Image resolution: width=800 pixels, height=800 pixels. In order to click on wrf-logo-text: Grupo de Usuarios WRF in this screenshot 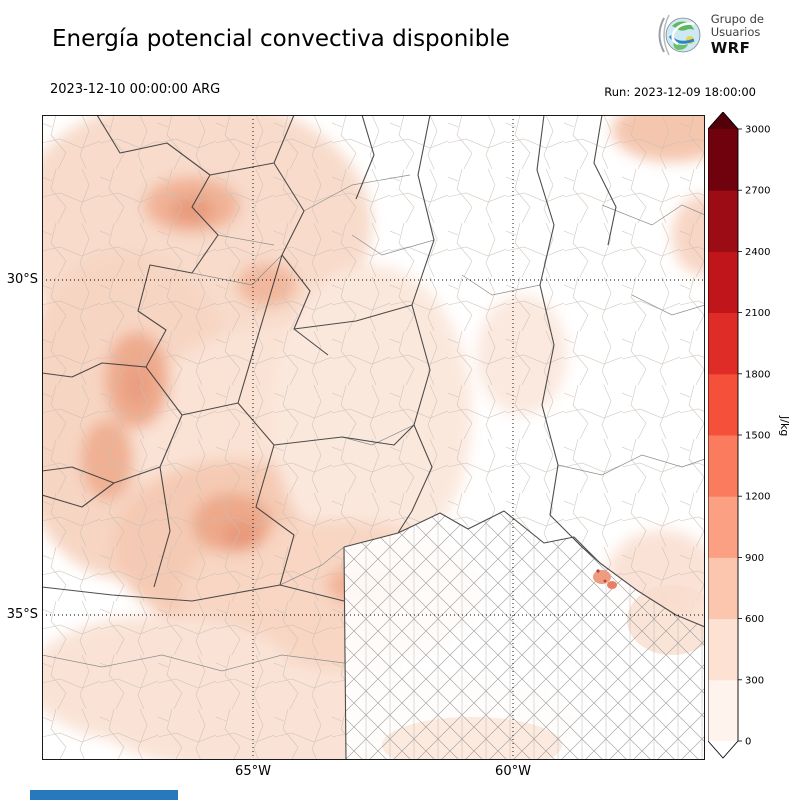, I will do `click(737, 34)`.